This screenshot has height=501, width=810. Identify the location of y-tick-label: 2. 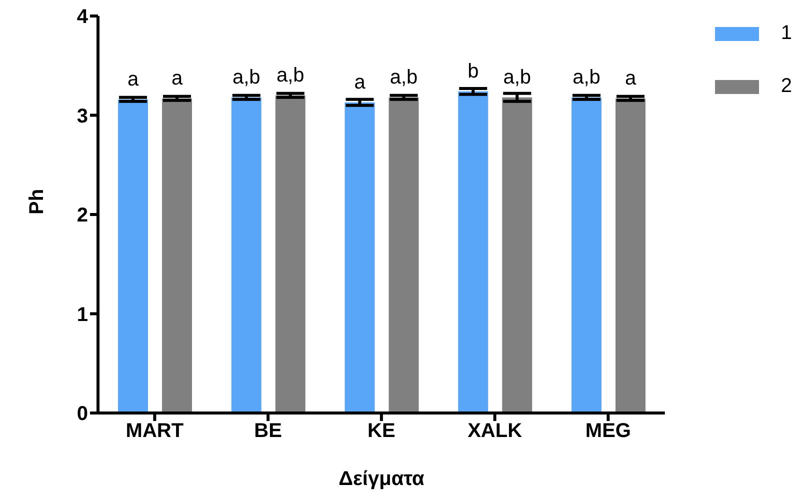
(82, 215).